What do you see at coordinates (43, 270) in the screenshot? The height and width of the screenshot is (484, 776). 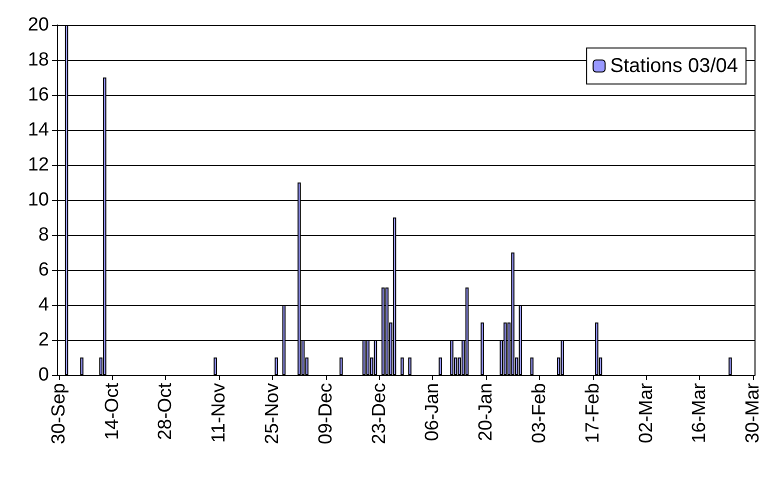 I see `y-tick-label: 6` at bounding box center [43, 270].